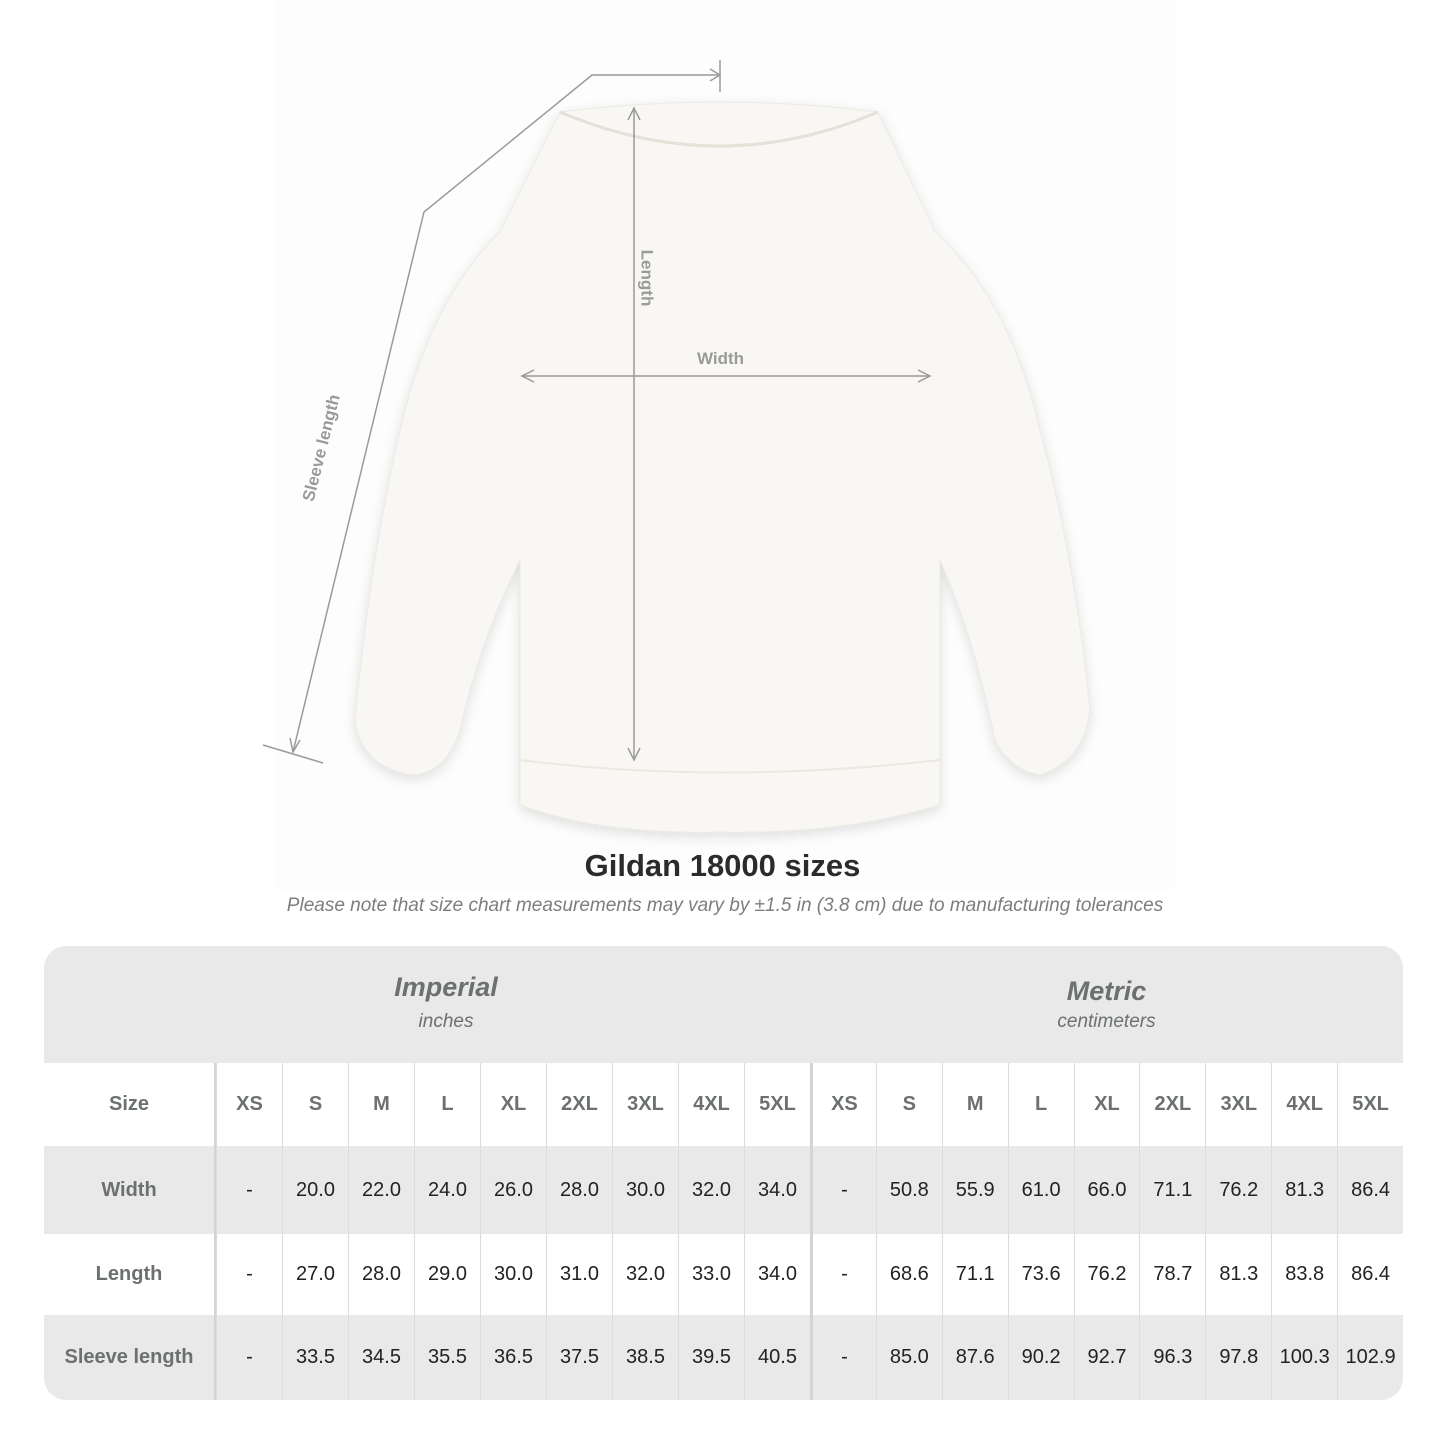  I want to click on width-label: Width, so click(721, 358).